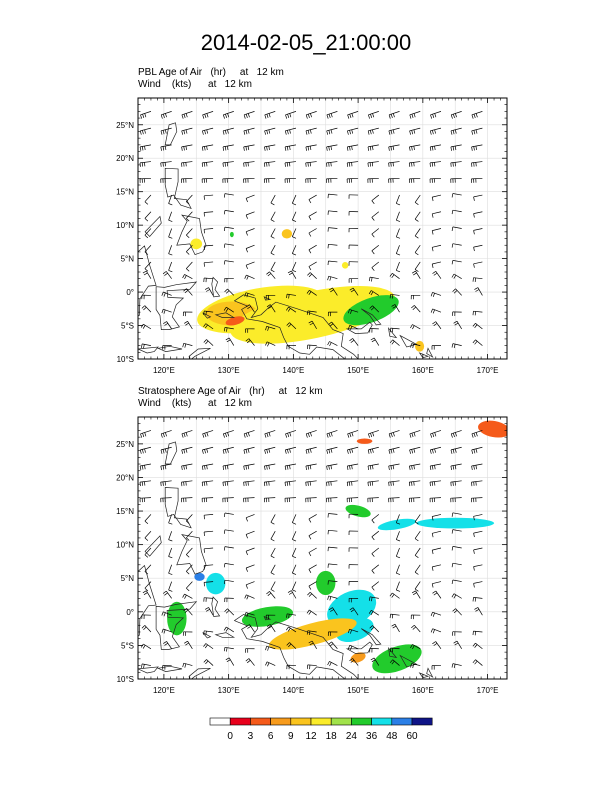  I want to click on x-tick-label: 140°E, so click(293, 370).